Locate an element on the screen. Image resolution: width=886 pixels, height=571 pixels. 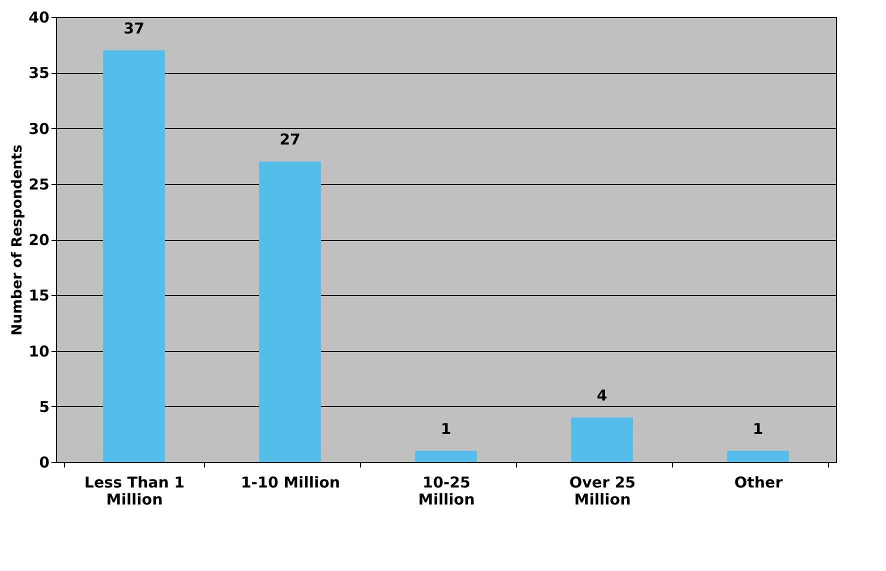
data-label: 37 is located at coordinates (134, 28).